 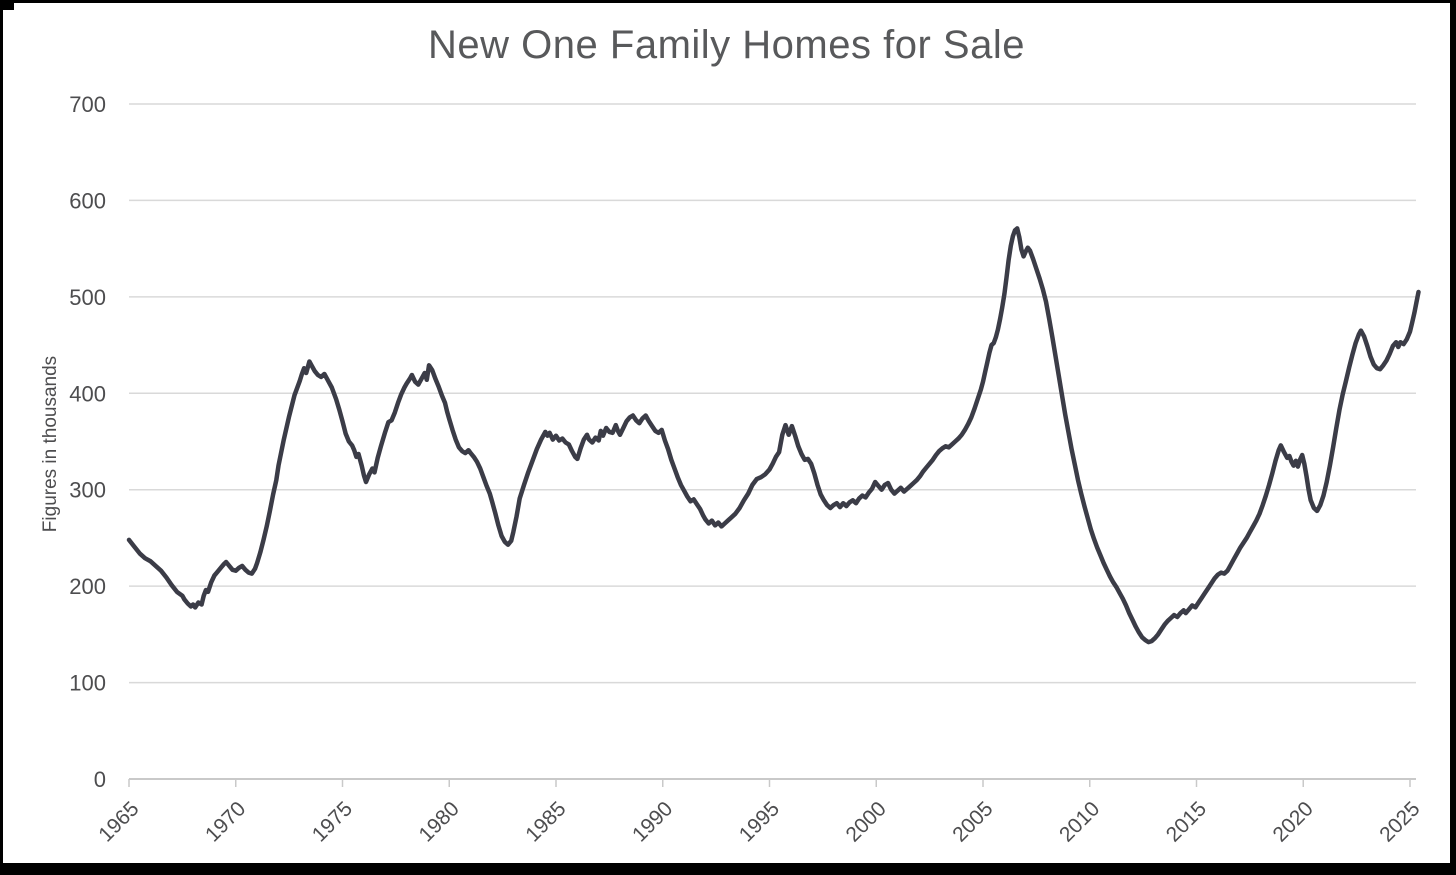 What do you see at coordinates (1399, 821) in the screenshot?
I see `x-tick-label: 2025` at bounding box center [1399, 821].